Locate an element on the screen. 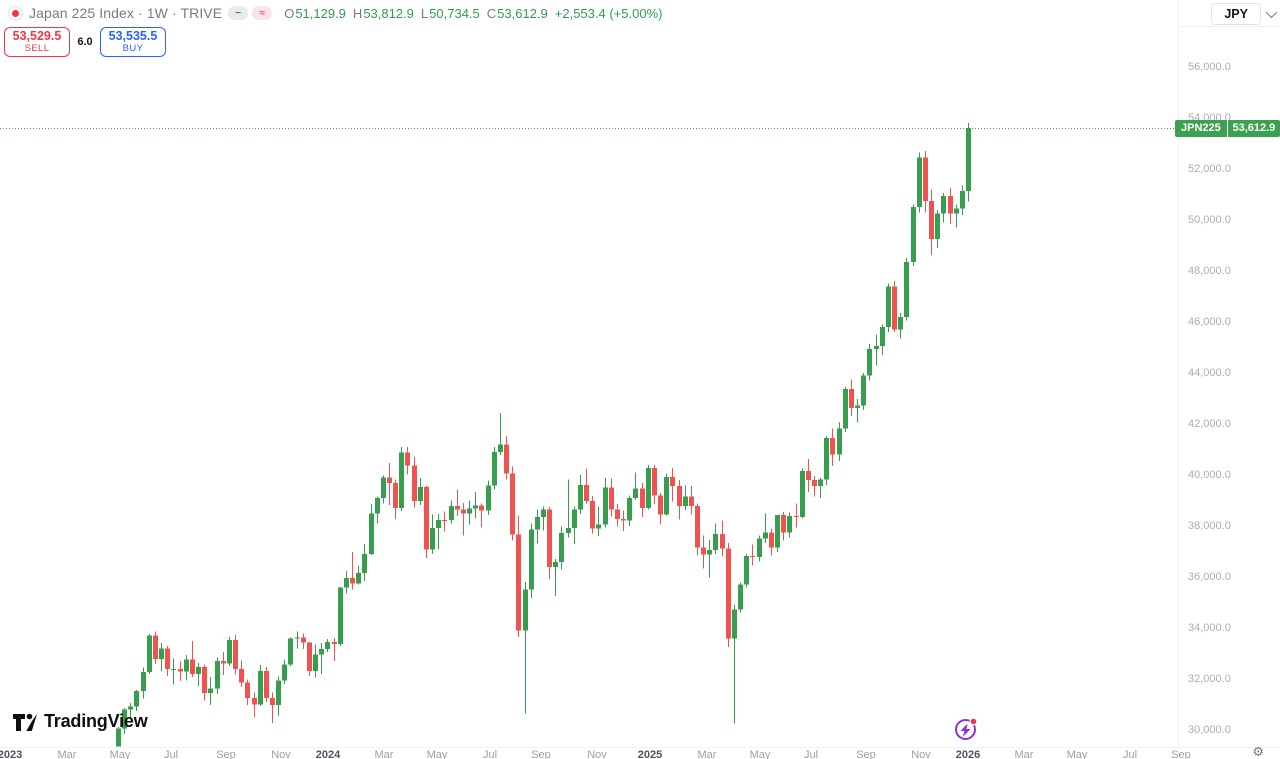 The image size is (1280, 759). tradingview-logo: TradingView is located at coordinates (80, 721).